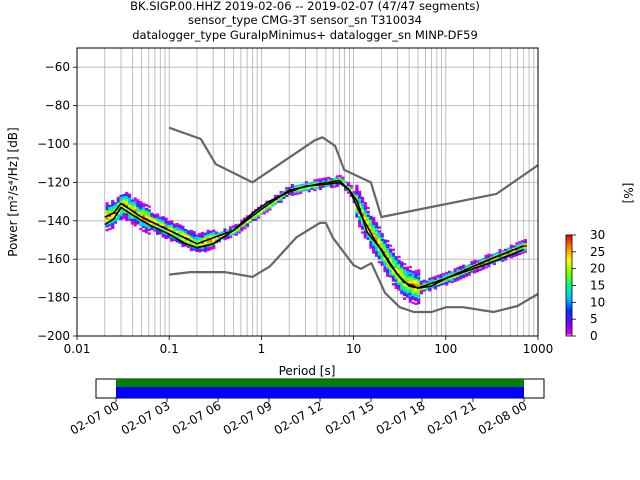  I want to click on timeline-tick-label: 02-07 00, so click(95, 417).